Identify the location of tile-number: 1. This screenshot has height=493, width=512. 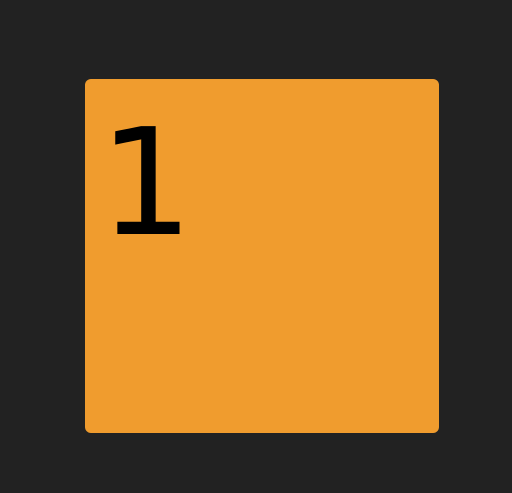
(146, 183).